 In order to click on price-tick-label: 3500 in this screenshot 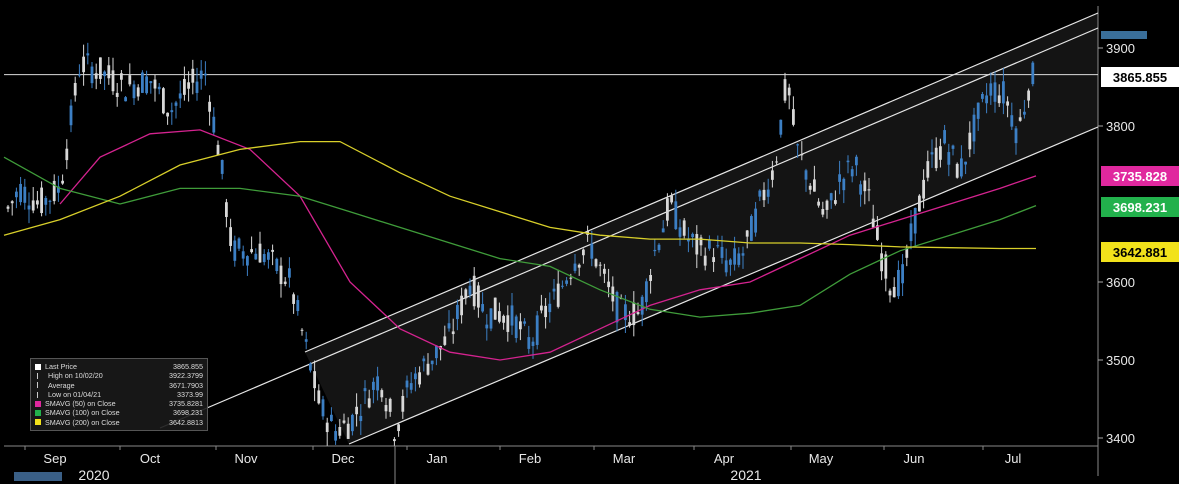, I will do `click(1120, 360)`.